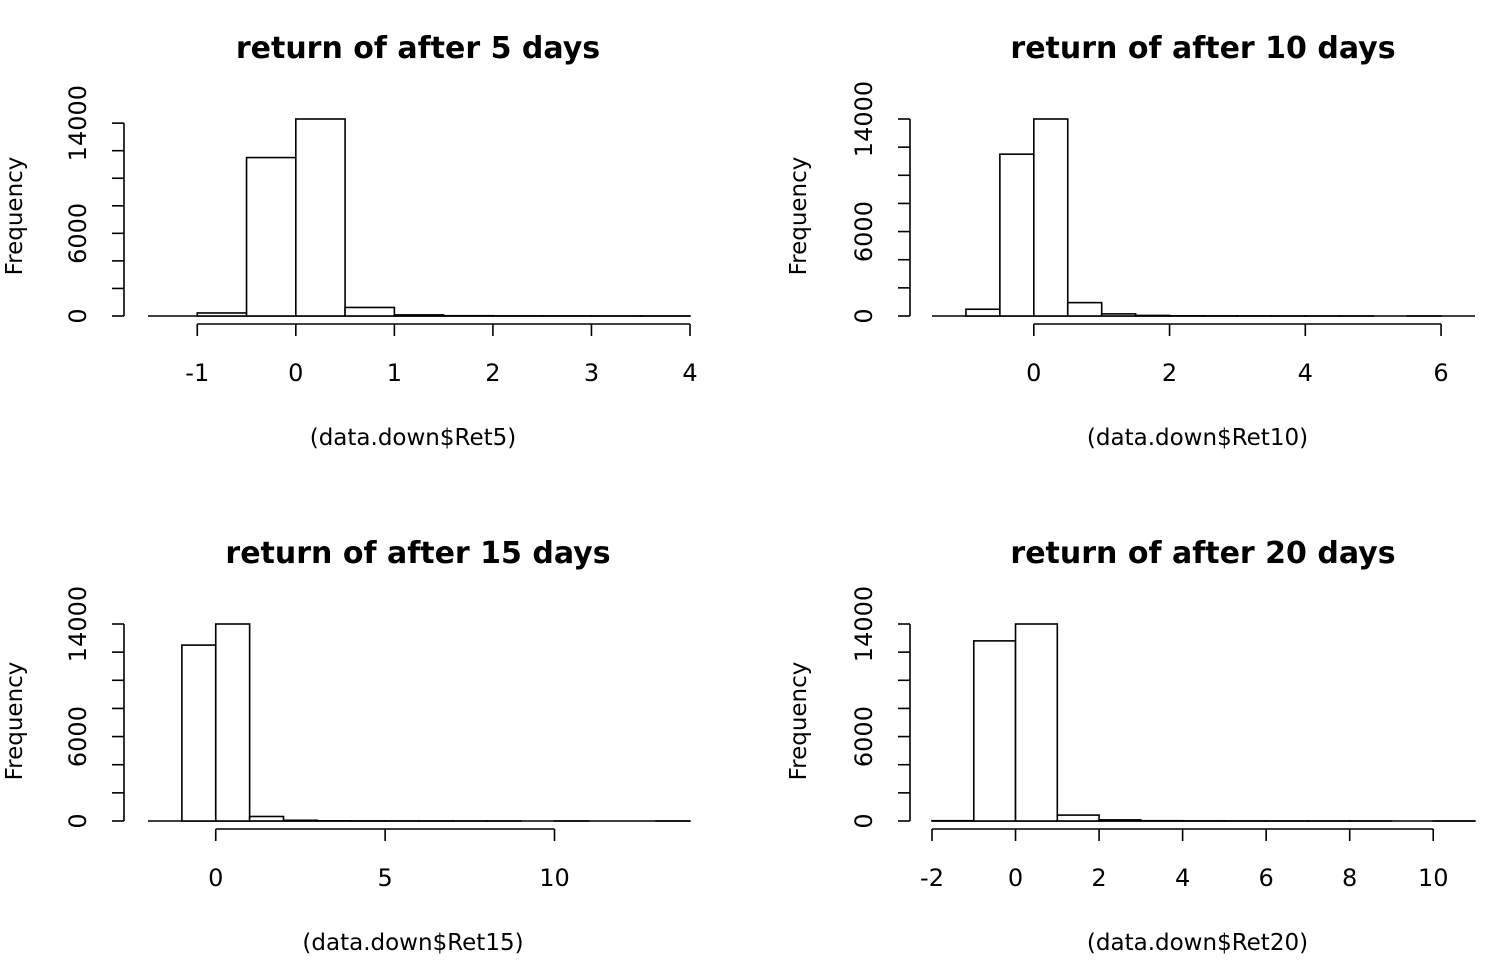  Describe the element at coordinates (384, 878) in the screenshot. I see `x-tick-label: 5` at that location.